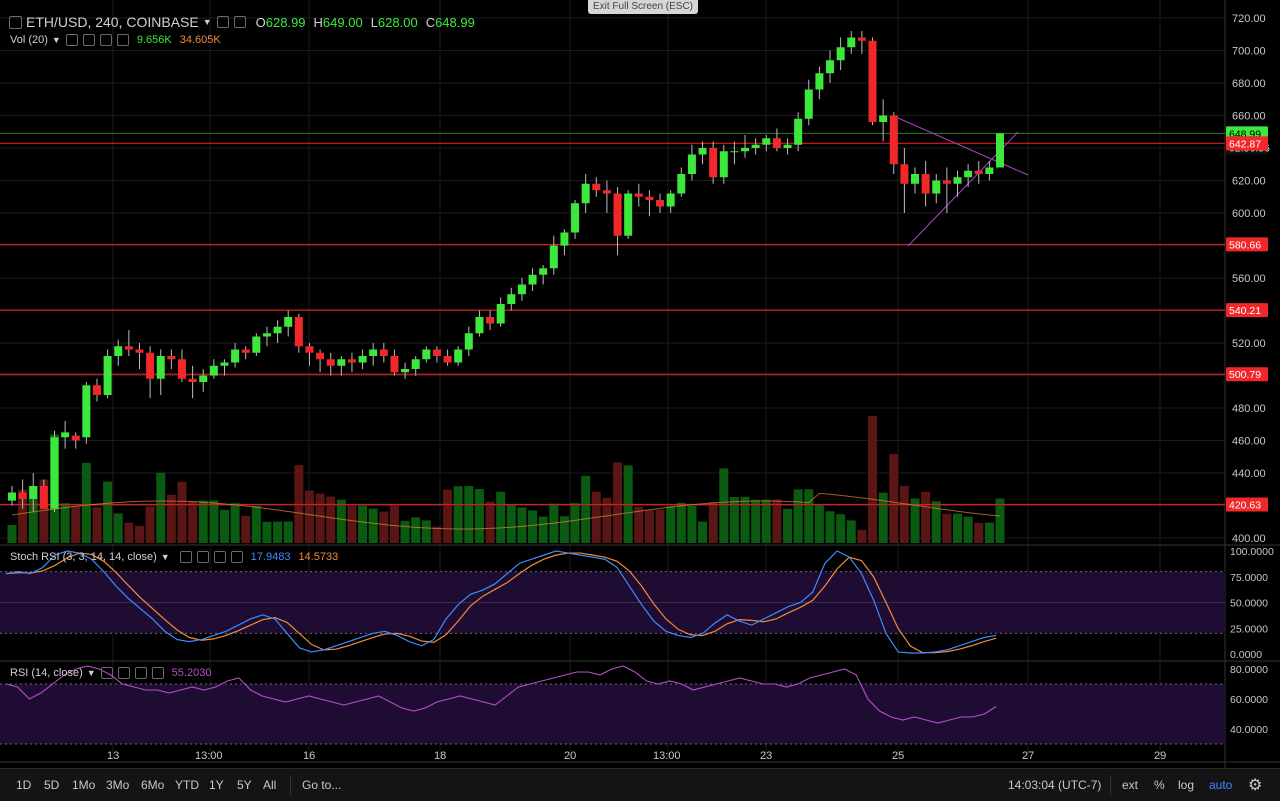 This screenshot has height=801, width=1280. Describe the element at coordinates (84, 785) in the screenshot. I see `range-1mo: 1Mo` at that location.